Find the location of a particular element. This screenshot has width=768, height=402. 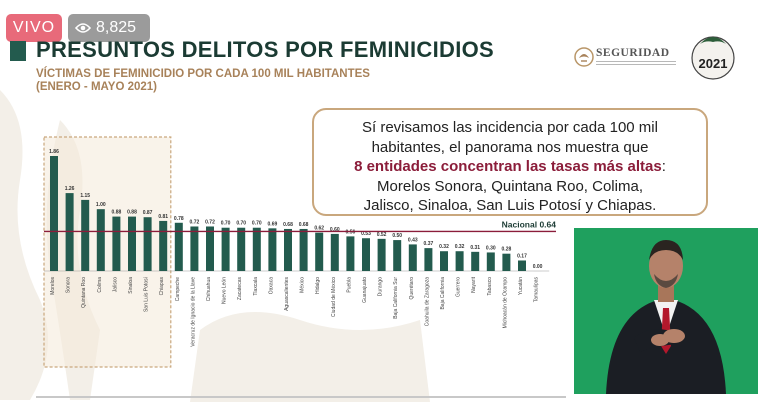

category-label-6: San Luis Potosí is located at coordinates (147, 294).